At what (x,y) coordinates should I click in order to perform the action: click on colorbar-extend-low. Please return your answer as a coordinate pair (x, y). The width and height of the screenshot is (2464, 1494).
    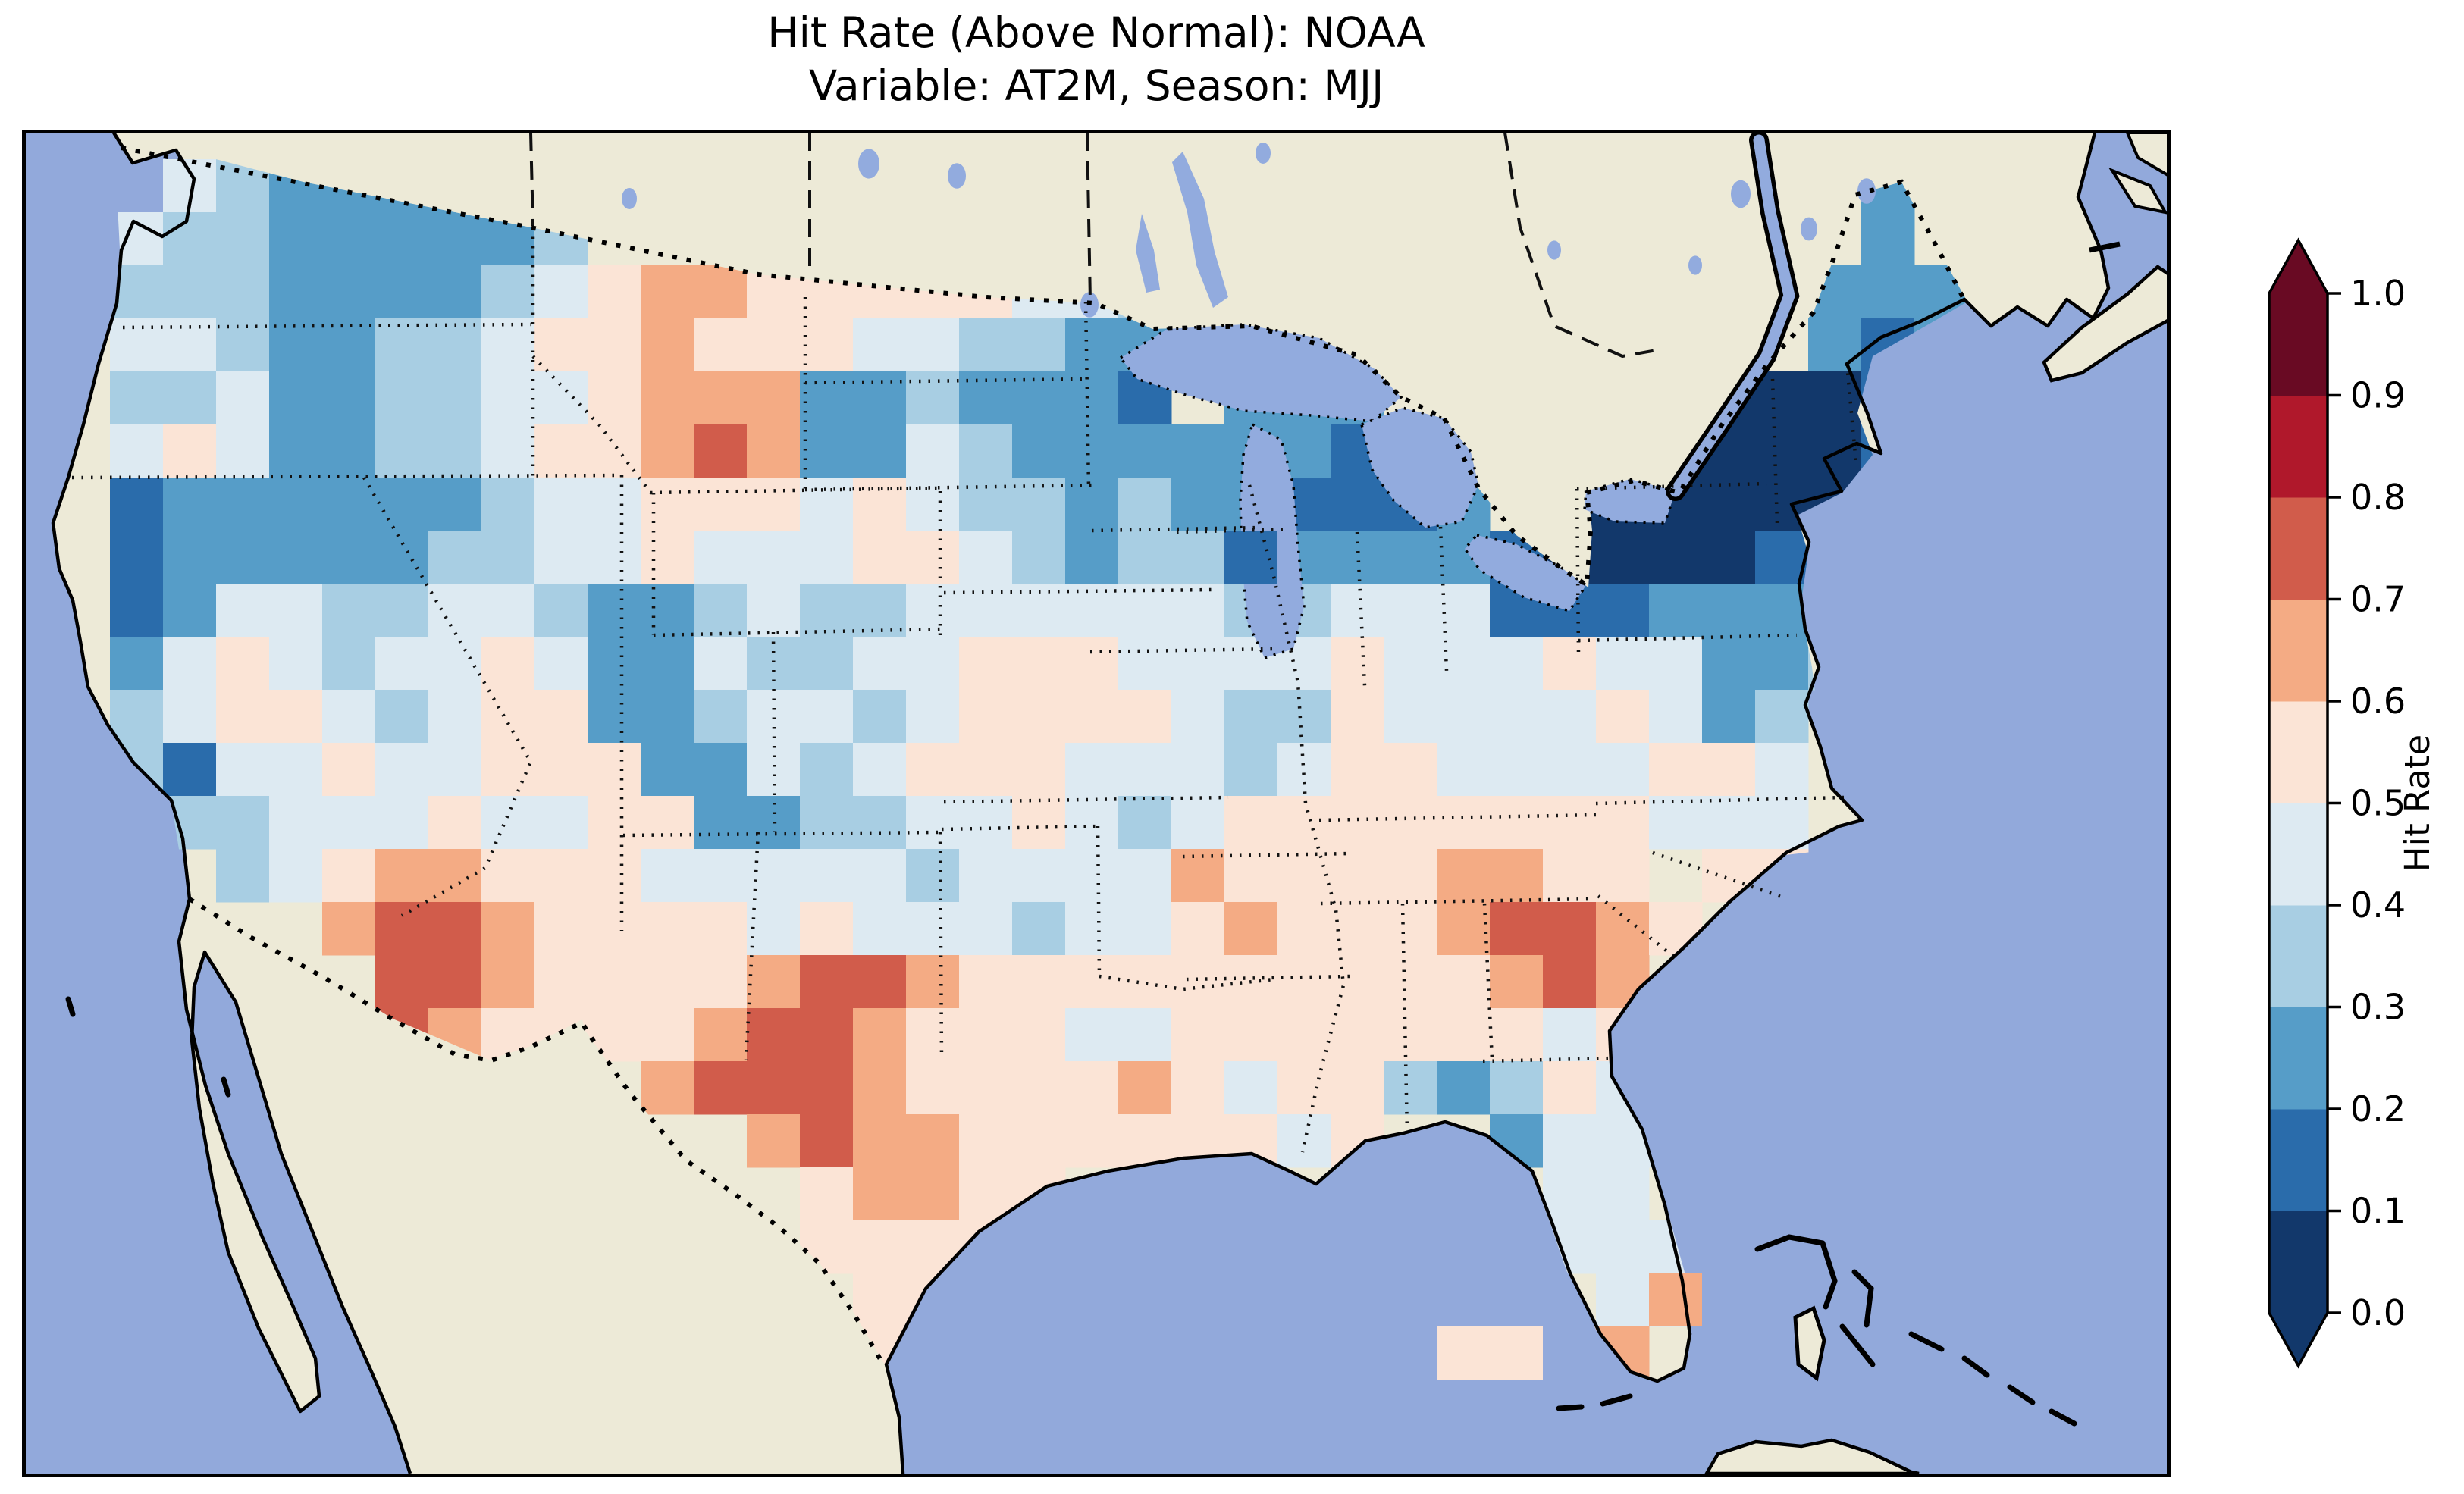
    Looking at the image, I should click on (2298, 1339).